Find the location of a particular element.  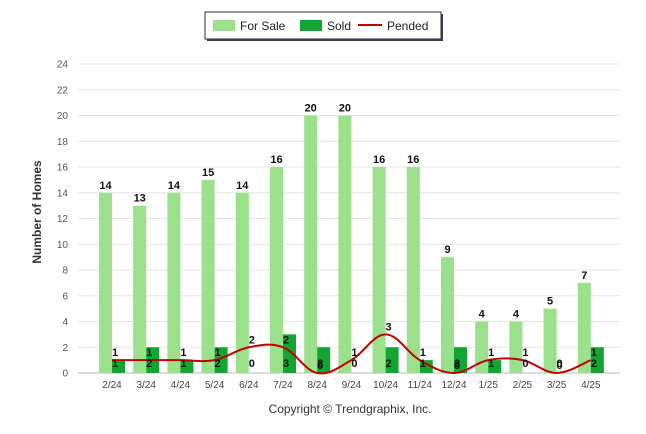

y-tick-label: 0 is located at coordinates (65, 374).